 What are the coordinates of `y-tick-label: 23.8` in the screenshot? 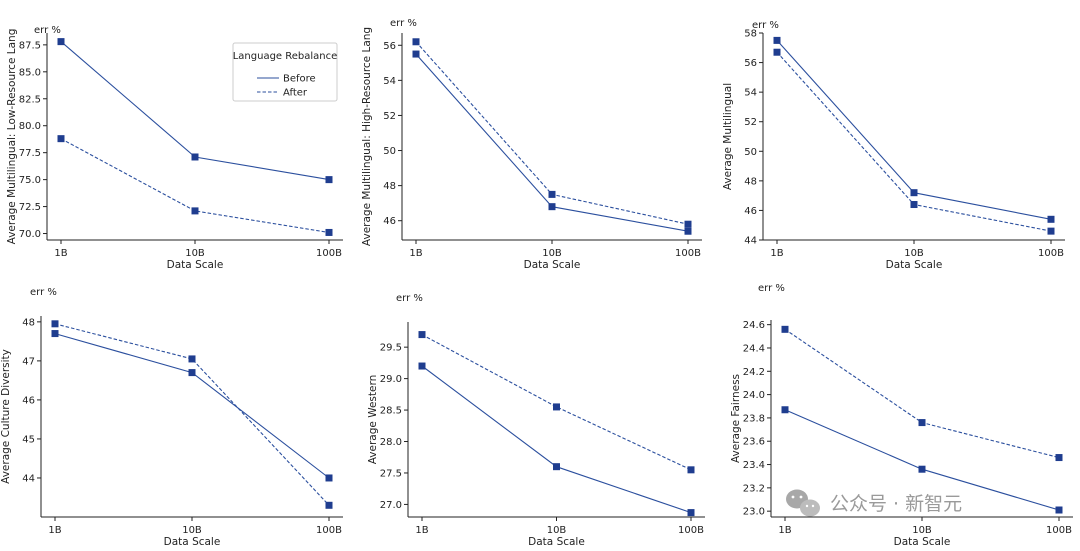 It's located at (754, 418).